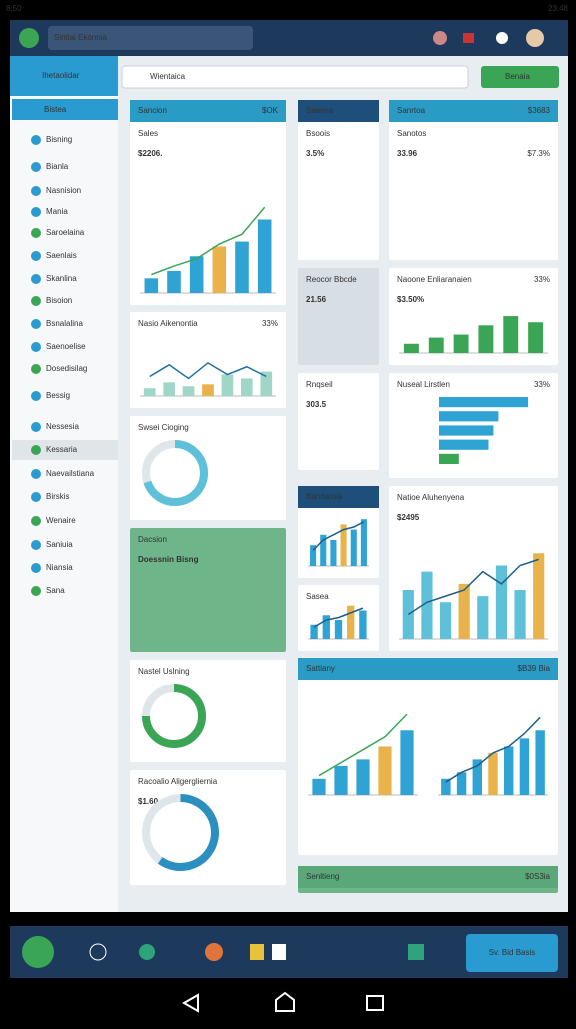  I want to click on dock-button, so click(512, 953).